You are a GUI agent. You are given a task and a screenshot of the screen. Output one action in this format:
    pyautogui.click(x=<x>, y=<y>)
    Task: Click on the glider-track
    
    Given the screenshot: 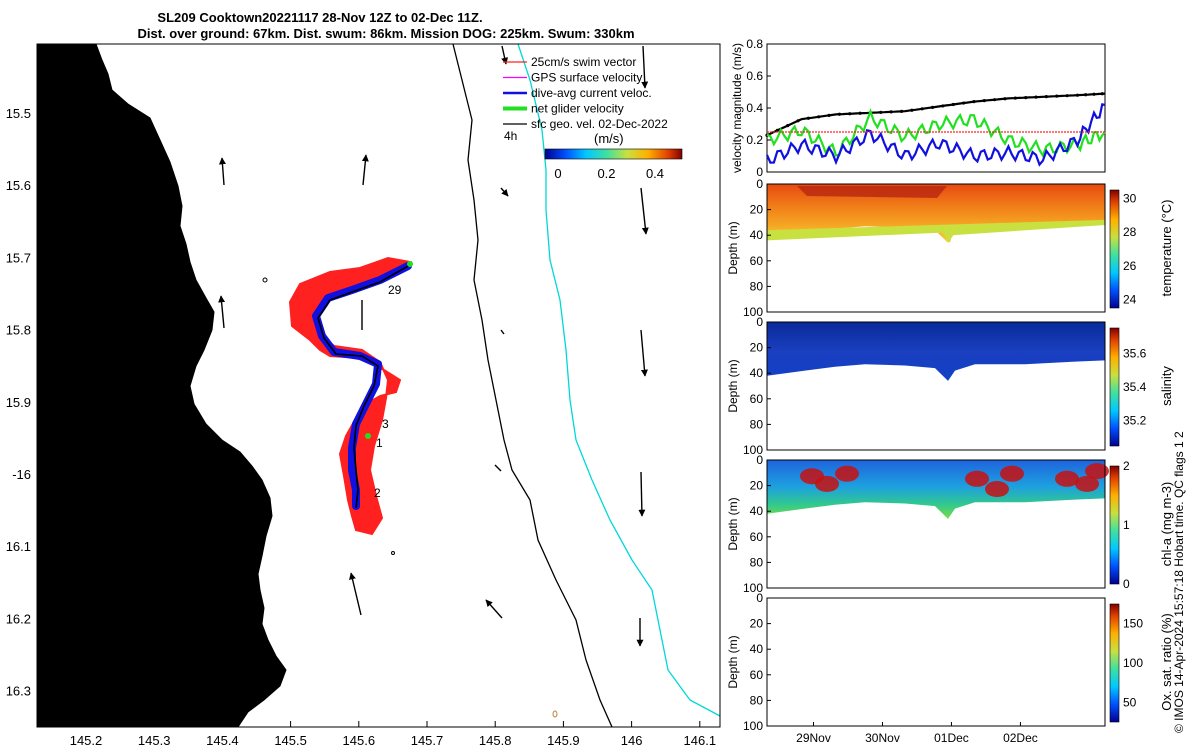 What is the action you would take?
    pyautogui.click(x=350, y=396)
    